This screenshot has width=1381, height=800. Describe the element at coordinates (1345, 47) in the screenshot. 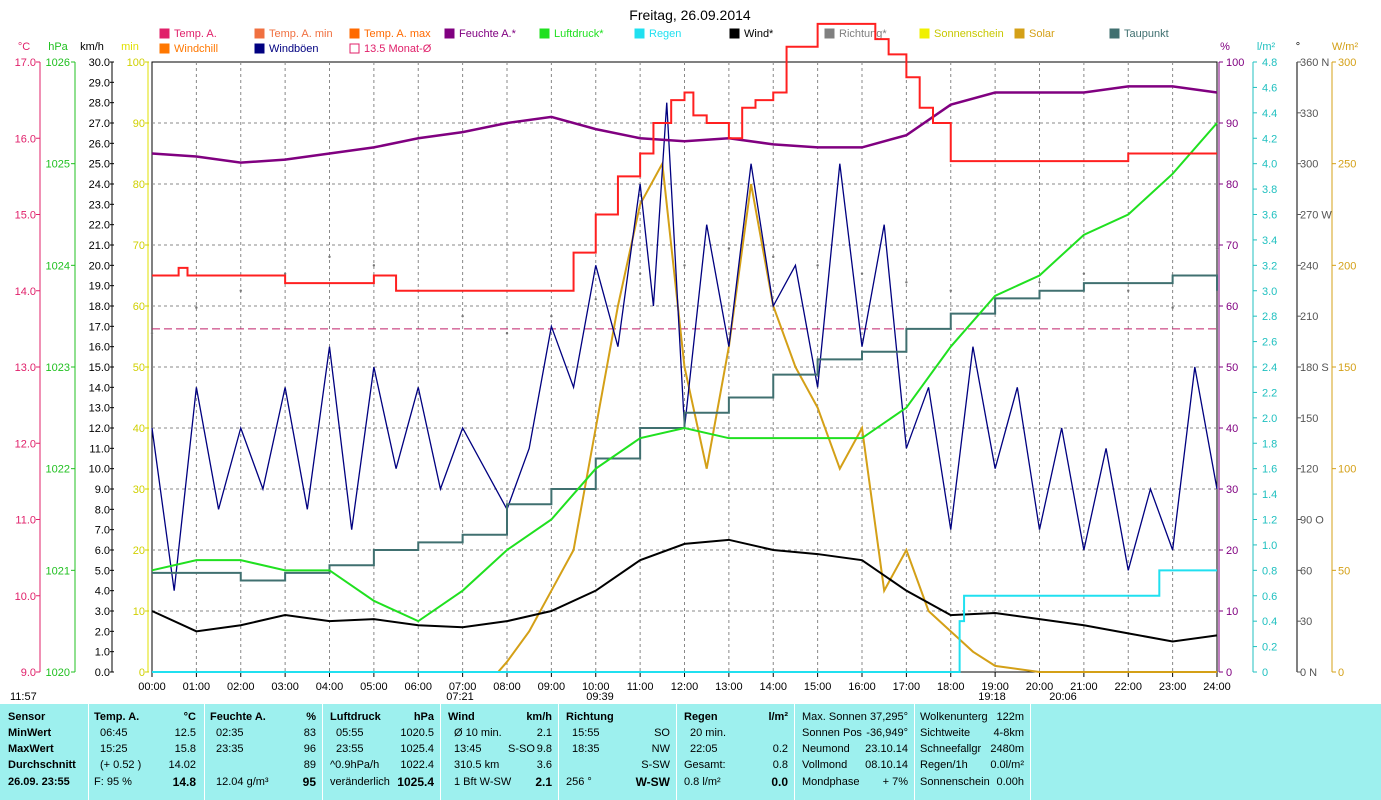

I see `right-axis-unit: W/m²` at that location.